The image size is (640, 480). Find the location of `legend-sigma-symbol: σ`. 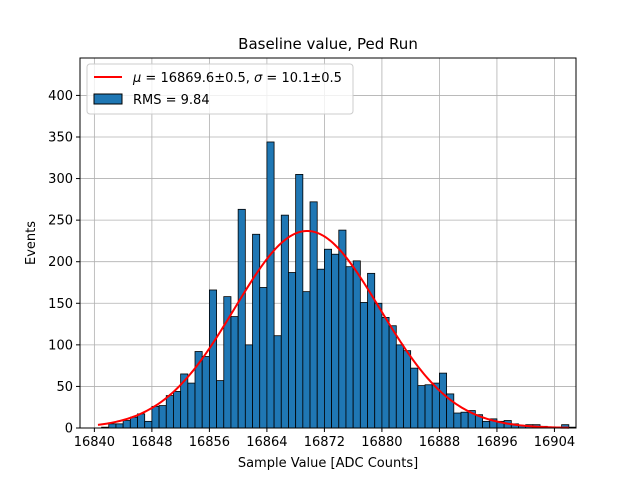

legend-sigma-symbol: σ is located at coordinates (258, 78).